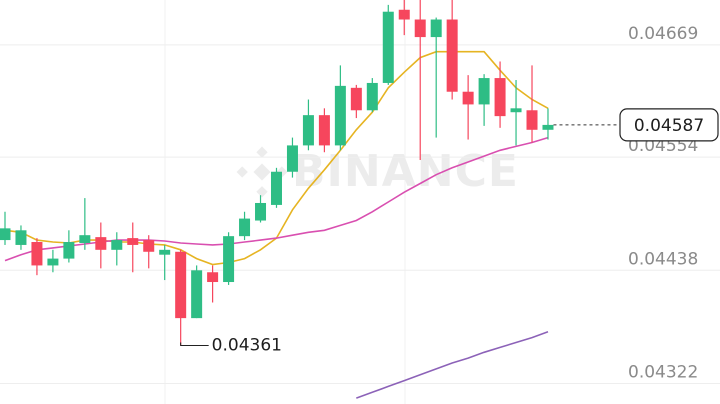 The height and width of the screenshot is (404, 720). I want to click on y-tick-label: 0.04438, so click(663, 259).